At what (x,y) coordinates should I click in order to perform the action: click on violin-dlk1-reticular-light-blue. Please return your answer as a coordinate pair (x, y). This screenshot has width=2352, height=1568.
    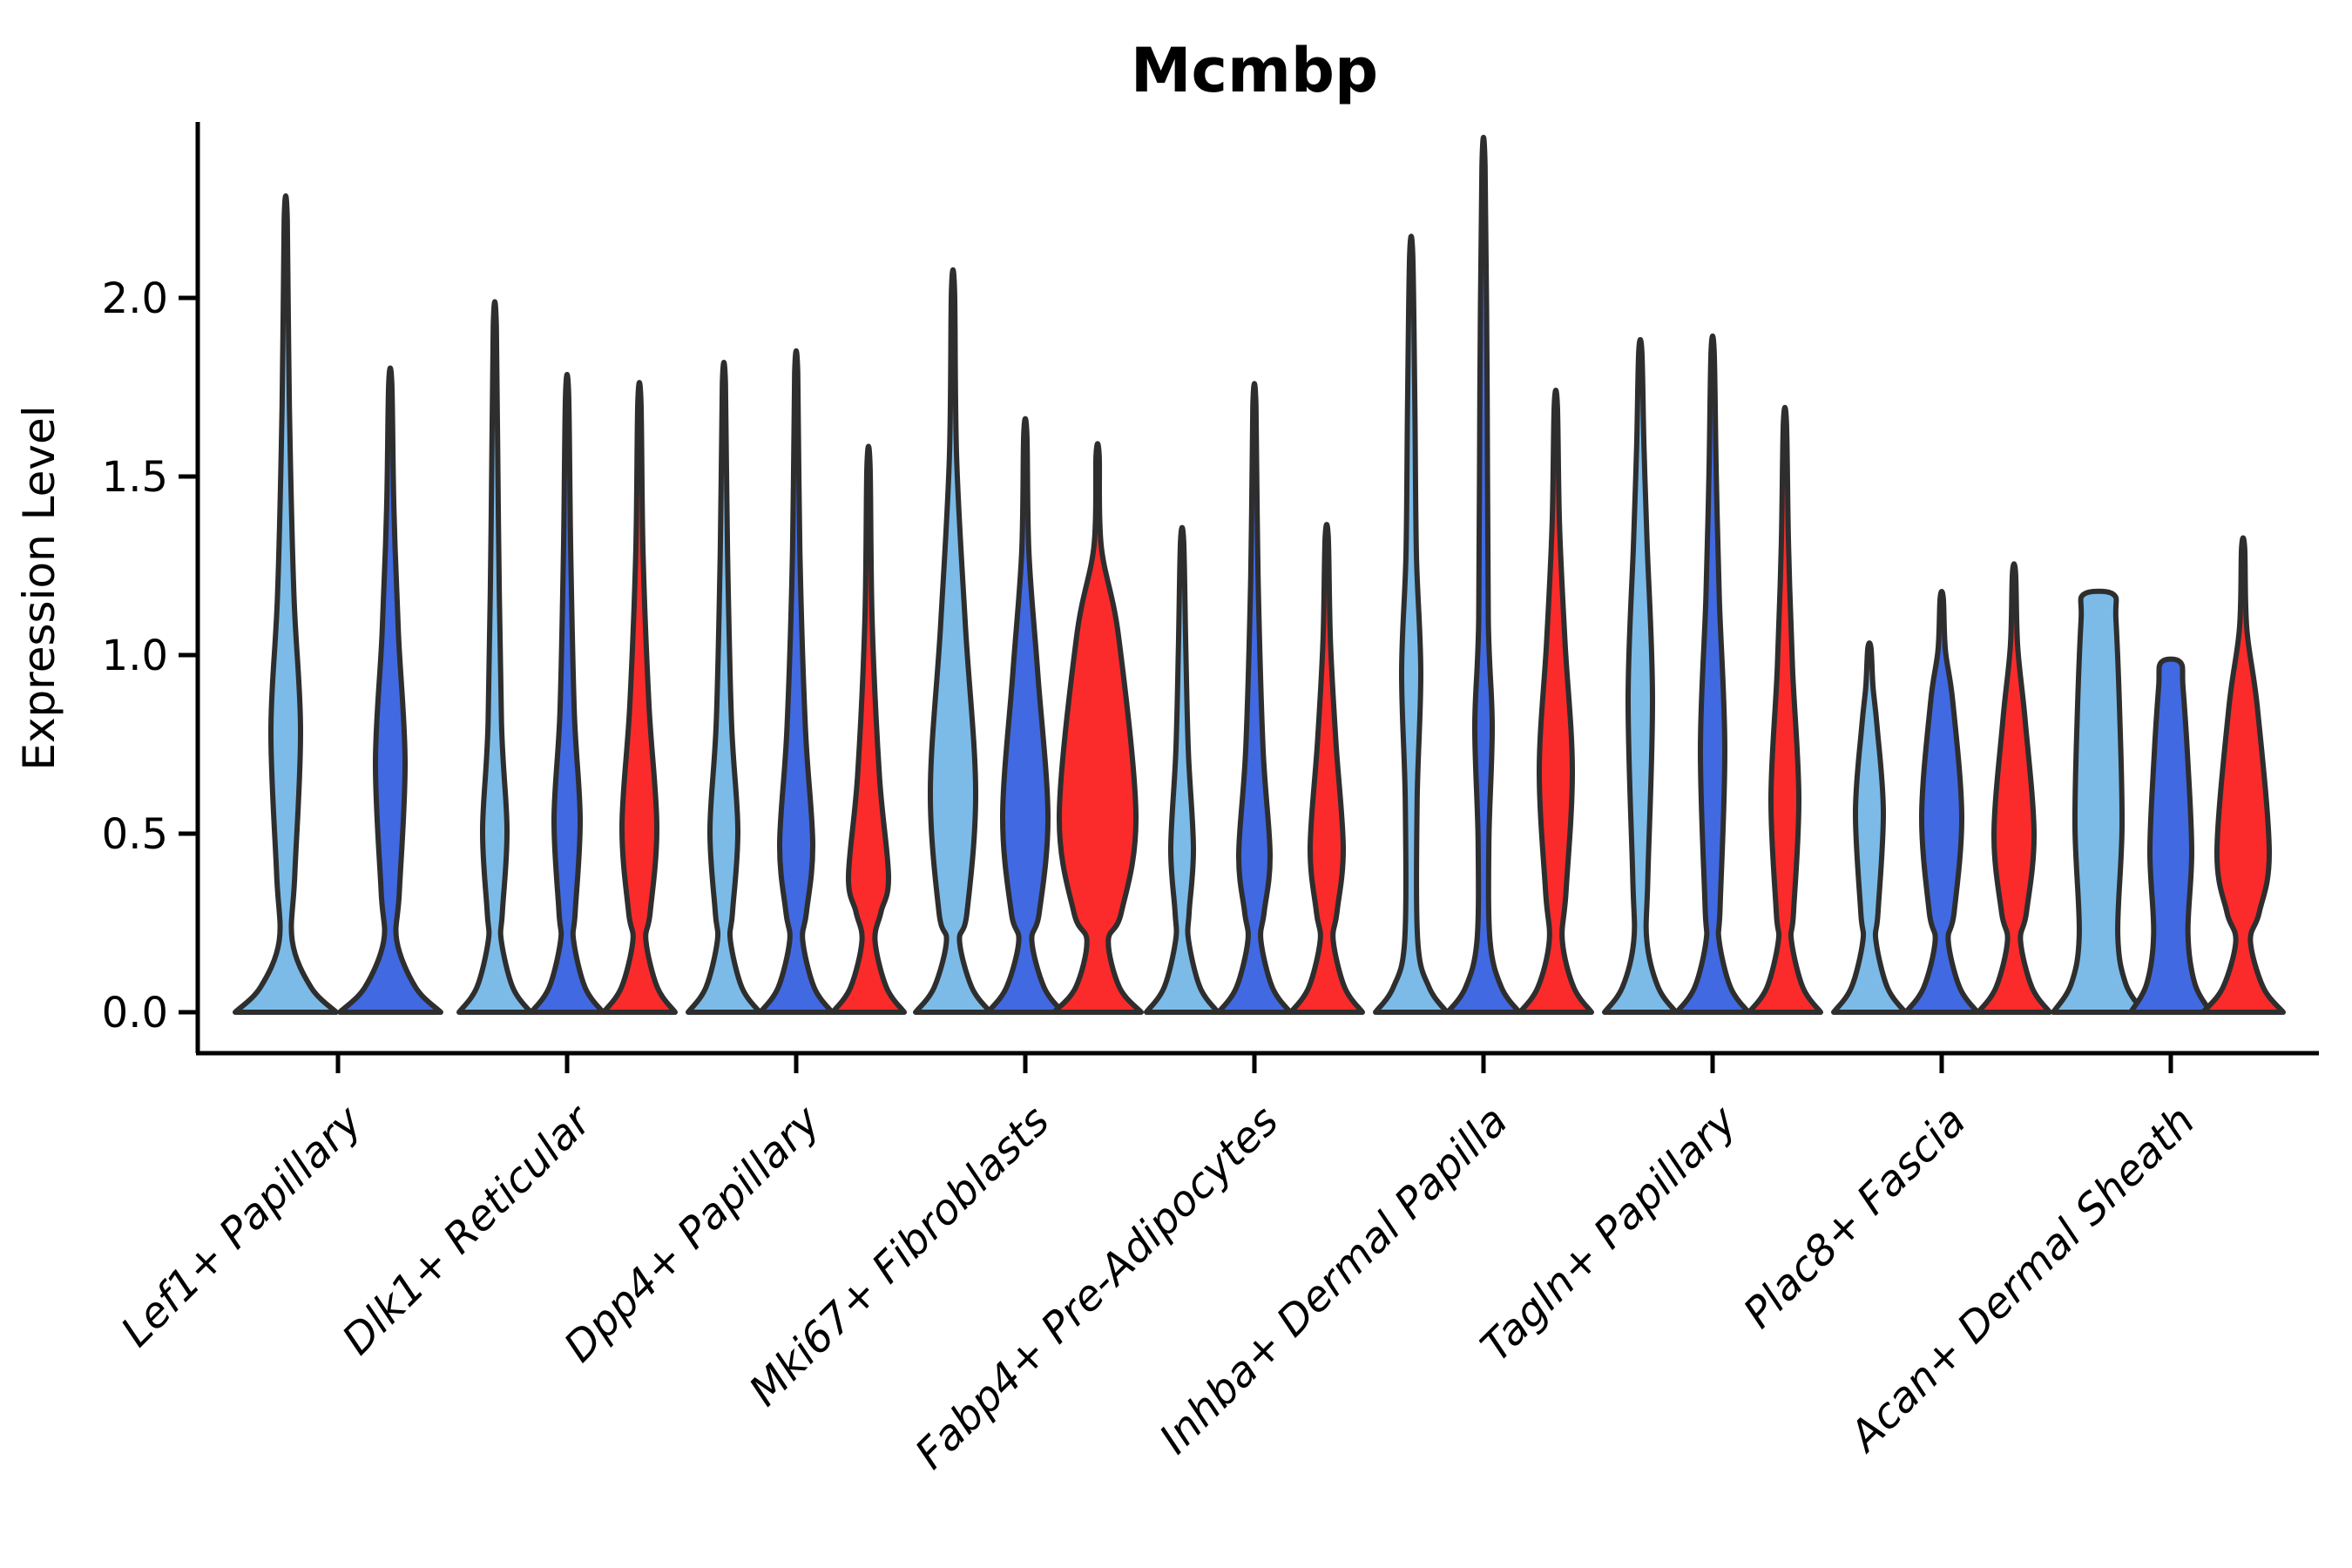
    Looking at the image, I should click on (495, 657).